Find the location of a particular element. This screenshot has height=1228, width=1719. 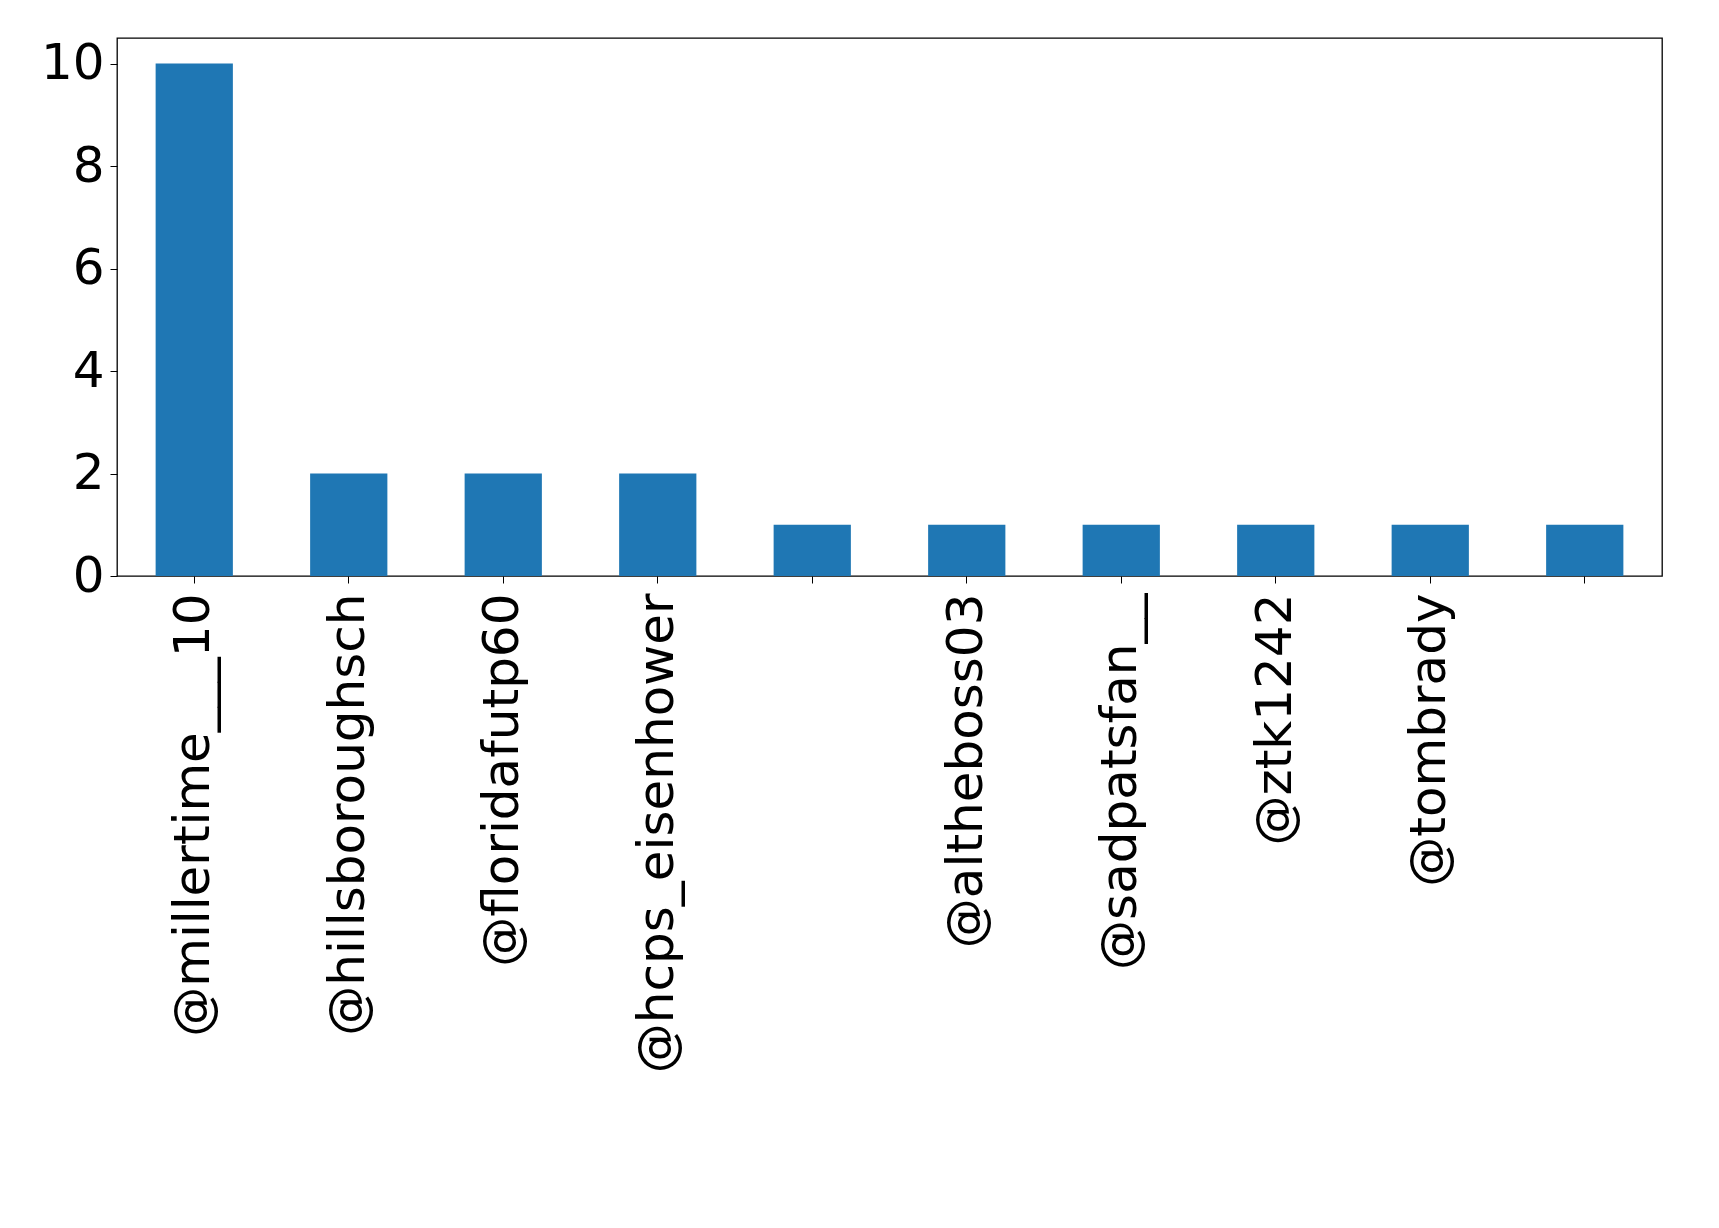

x-tick-label: @hillsboroughsch is located at coordinates (346, 814).